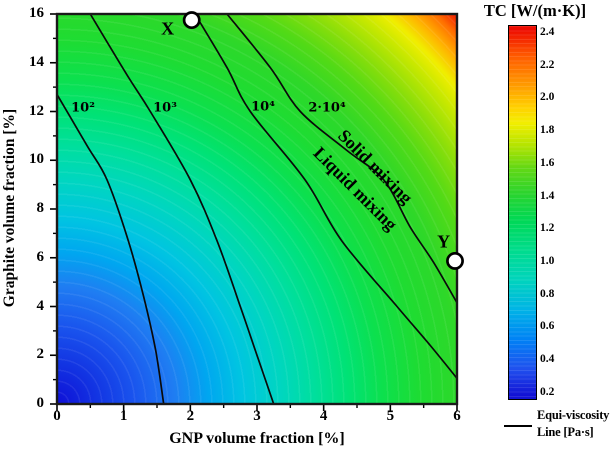 The height and width of the screenshot is (457, 615). What do you see at coordinates (573, 415) in the screenshot?
I see `legend-text-line1: Equi-viscosity` at bounding box center [573, 415].